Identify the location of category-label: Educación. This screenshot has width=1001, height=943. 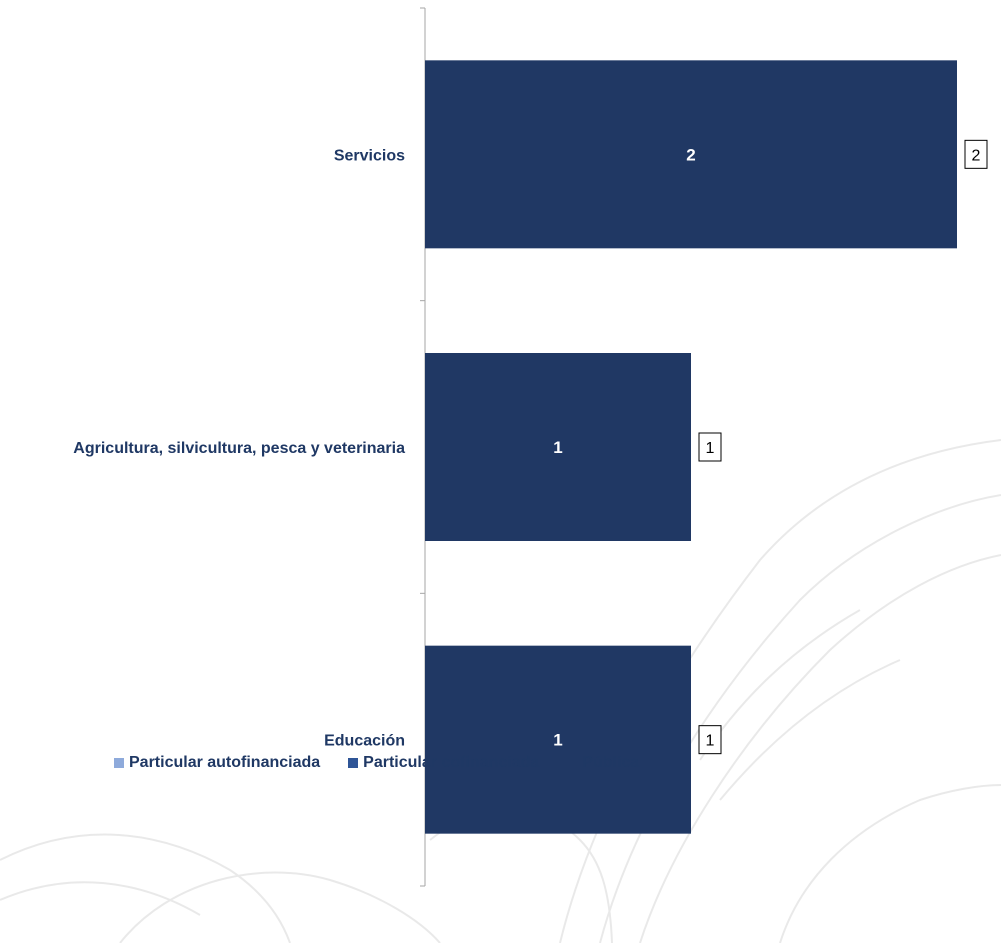
(364, 741).